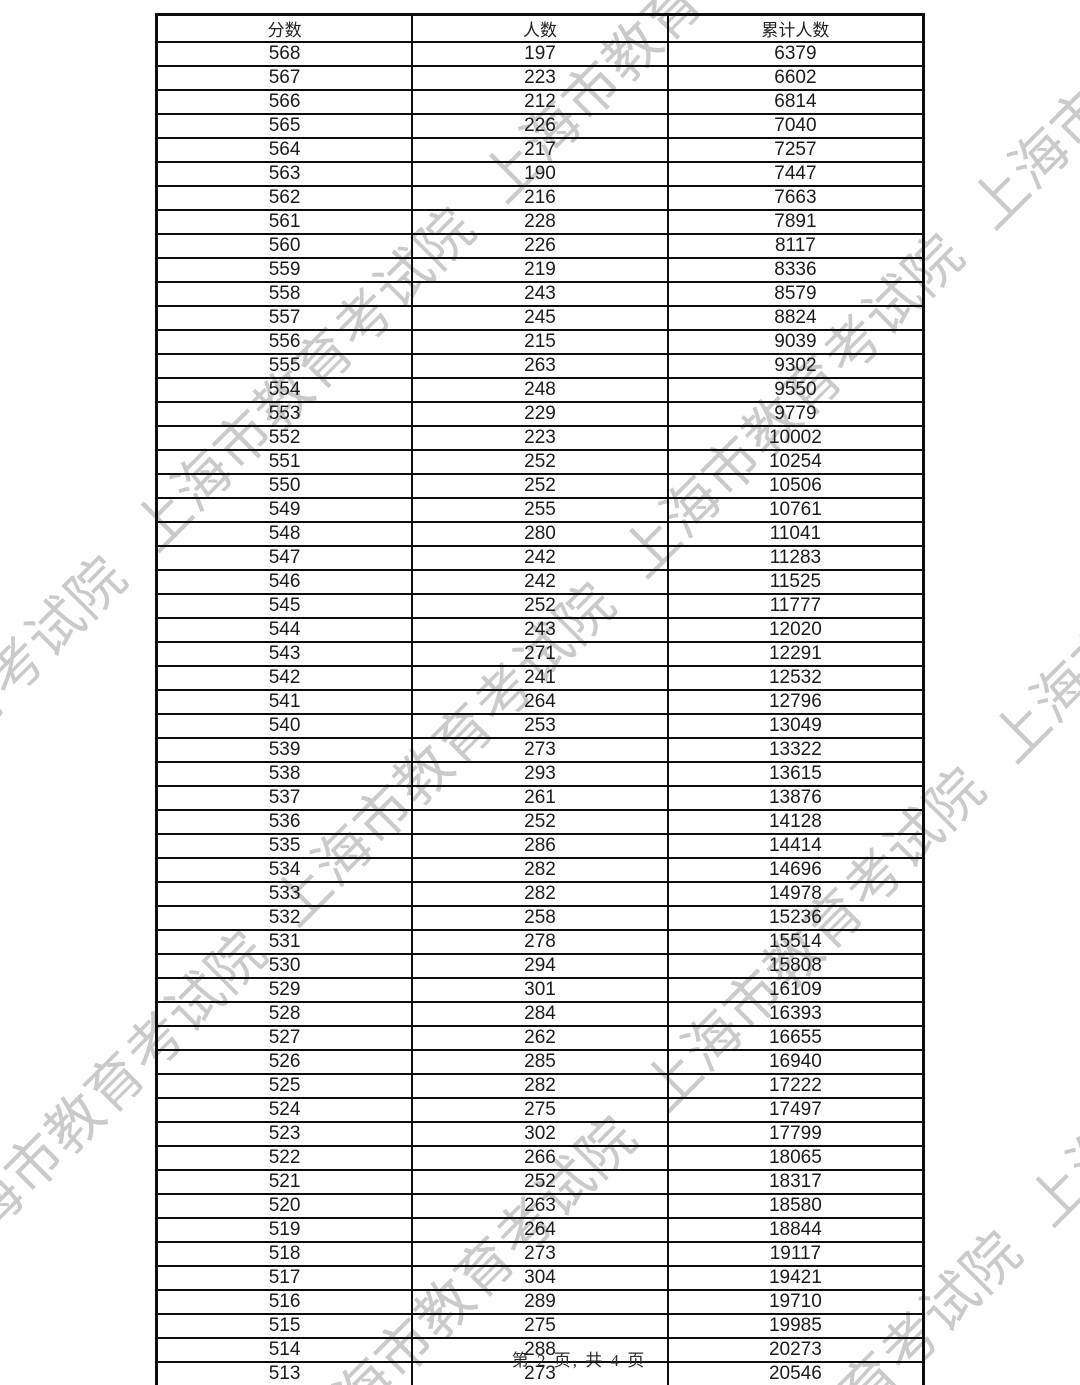 The width and height of the screenshot is (1080, 1385). I want to click on table-cell: 266, so click(540, 1158).